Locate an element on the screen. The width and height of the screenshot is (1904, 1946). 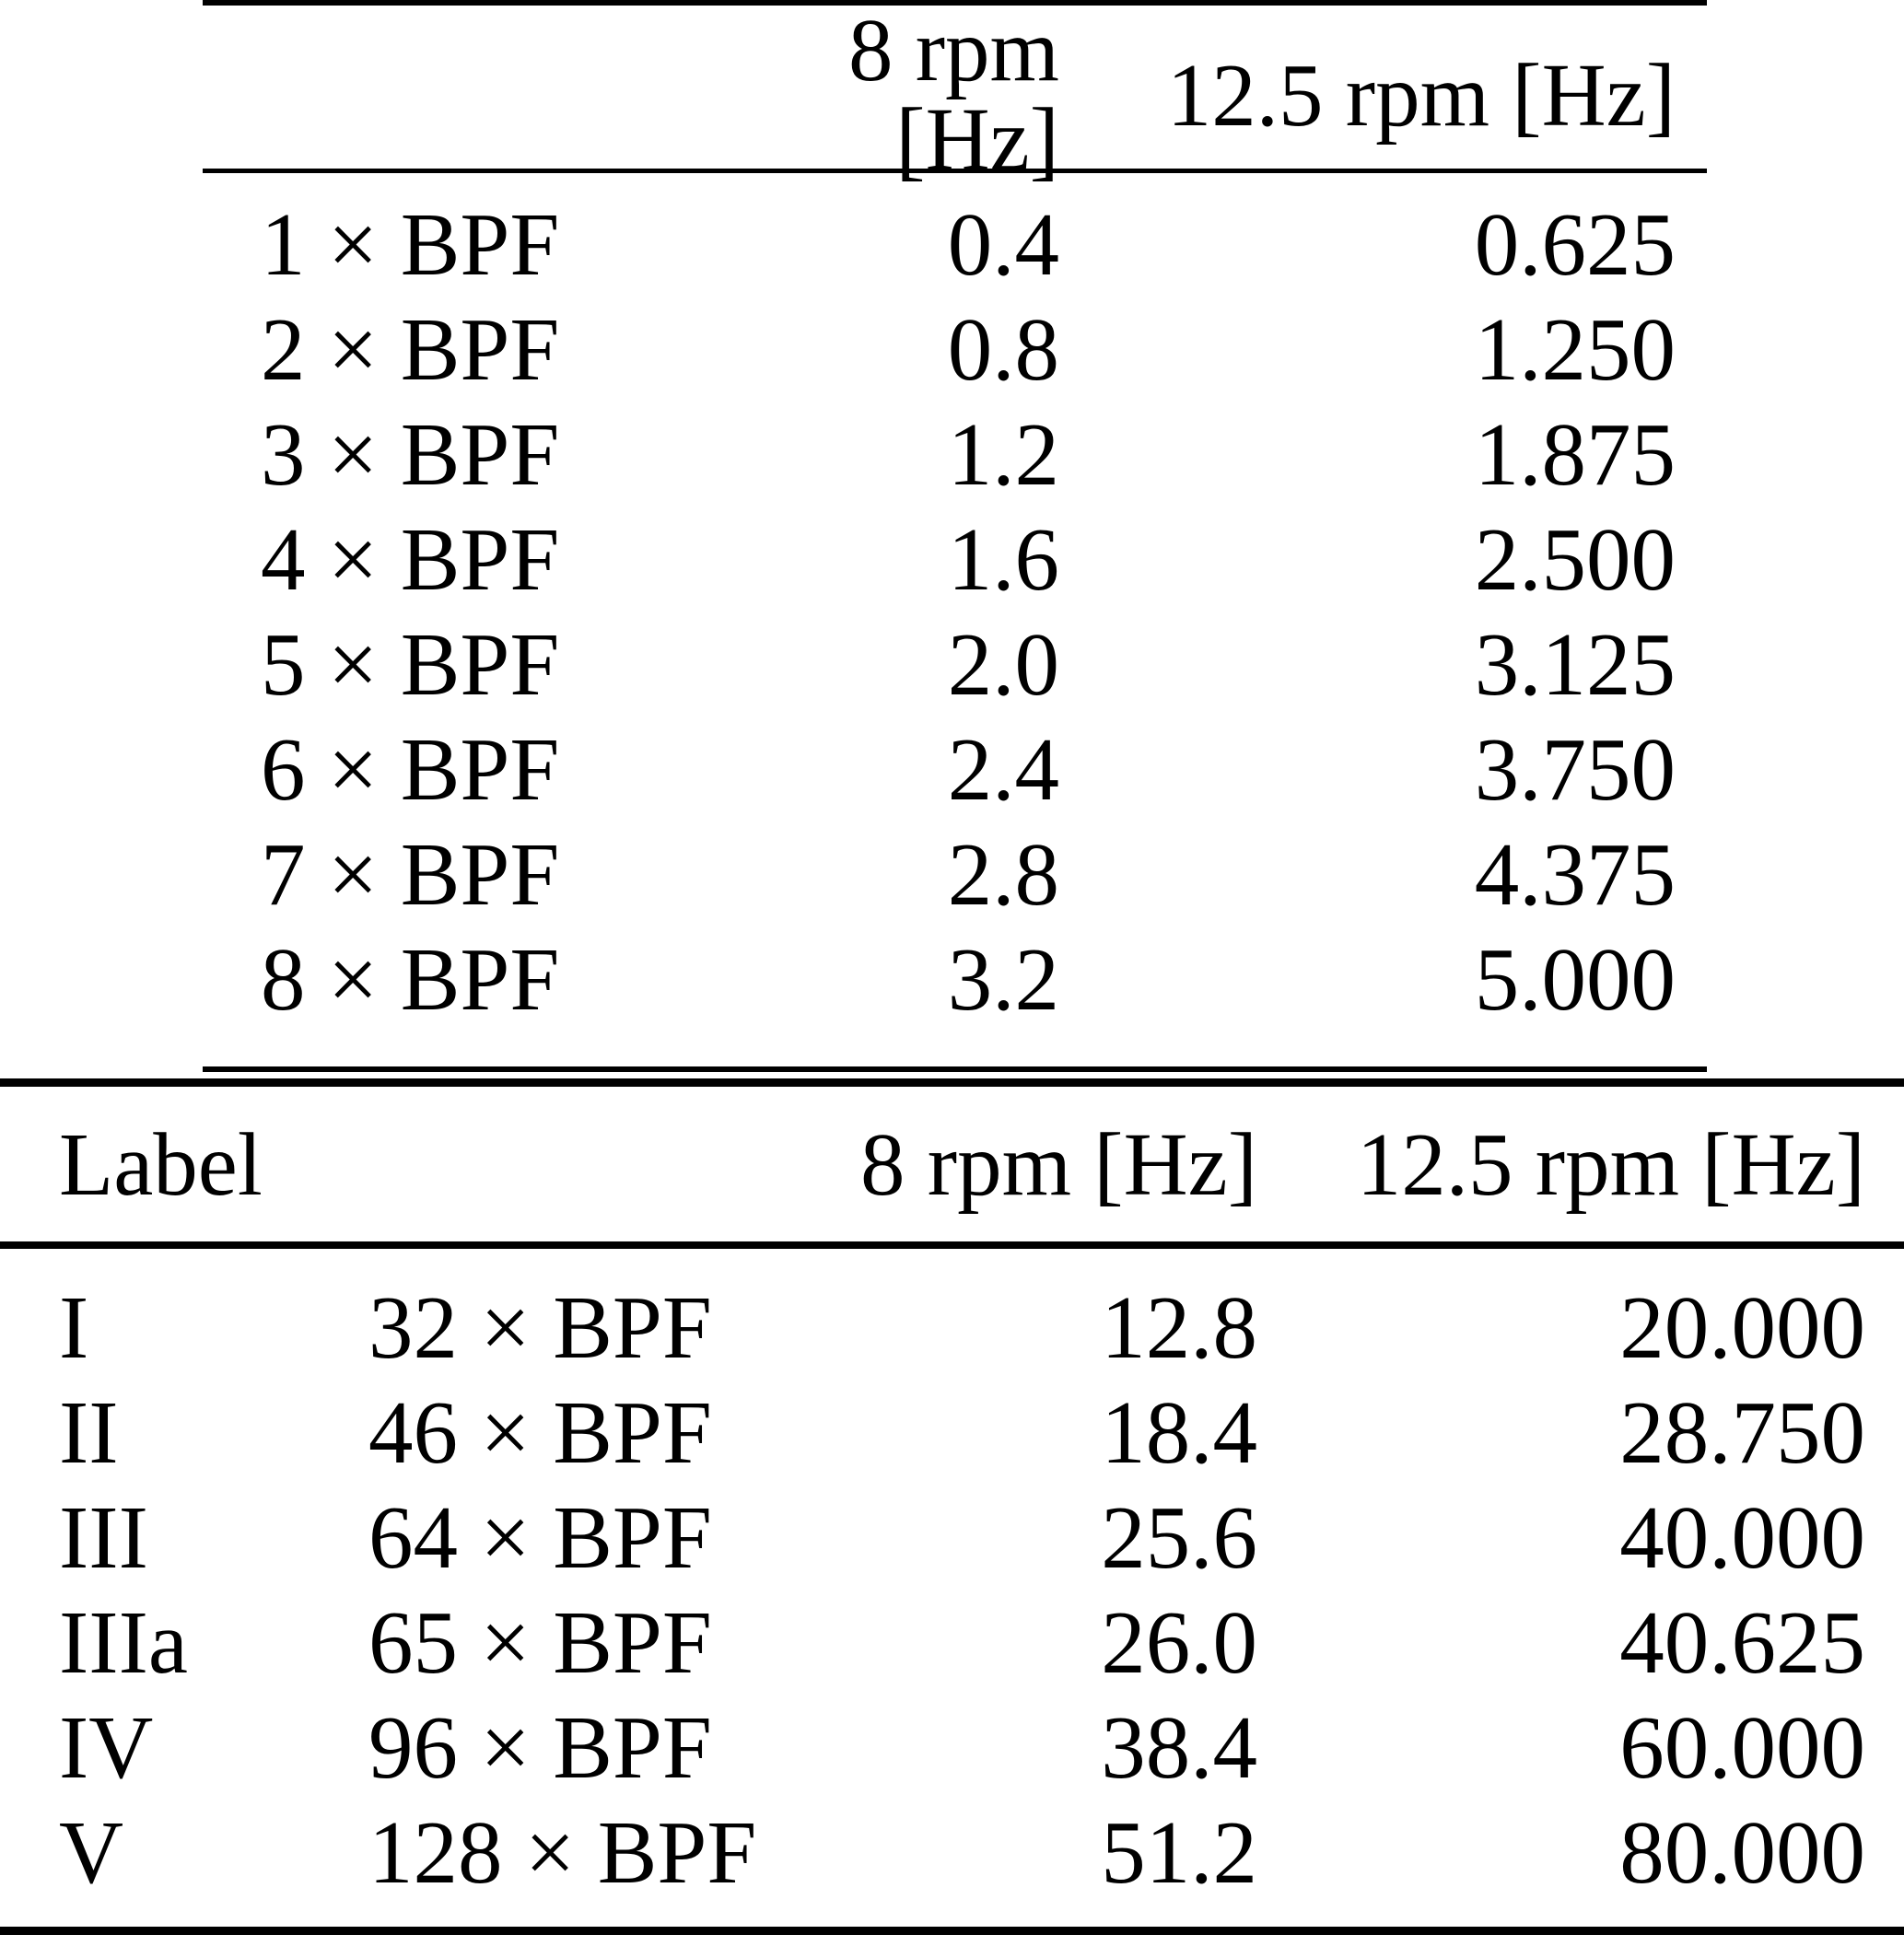
table2-header-label: Label is located at coordinates (161, 1164).